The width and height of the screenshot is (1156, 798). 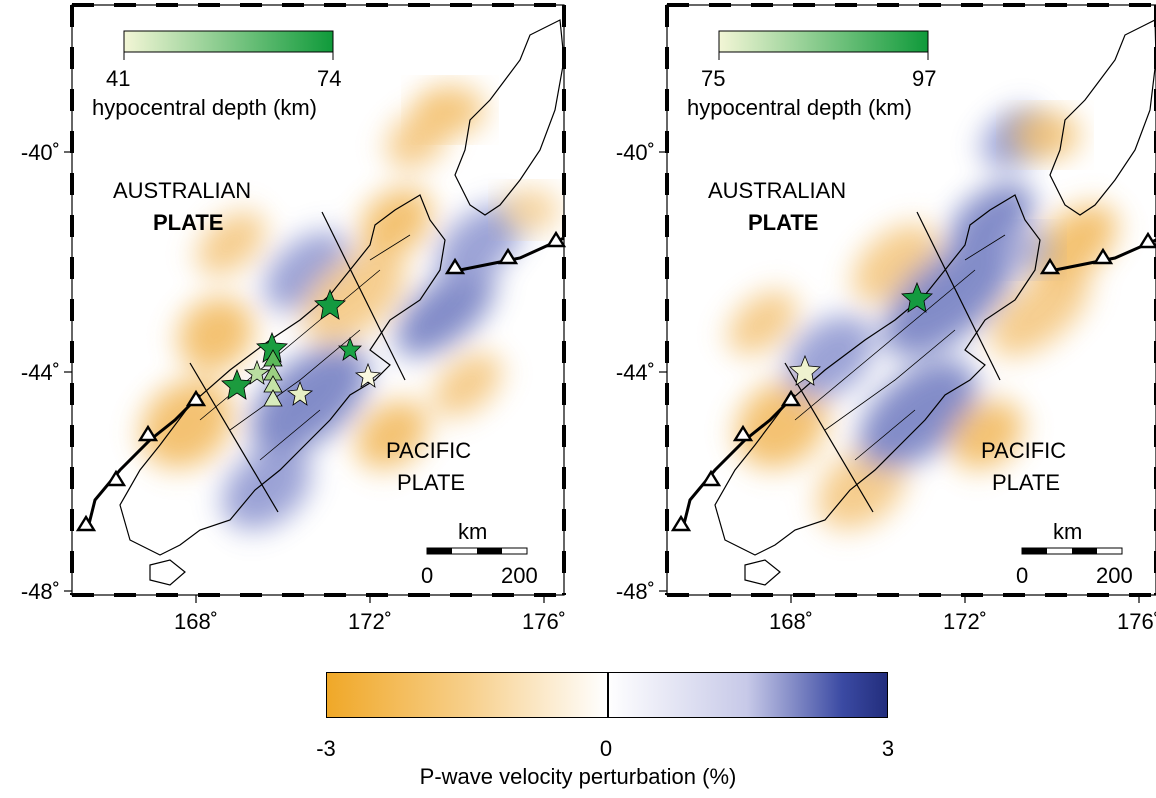 I want to click on colorbar-zero-line, so click(x=608, y=695).